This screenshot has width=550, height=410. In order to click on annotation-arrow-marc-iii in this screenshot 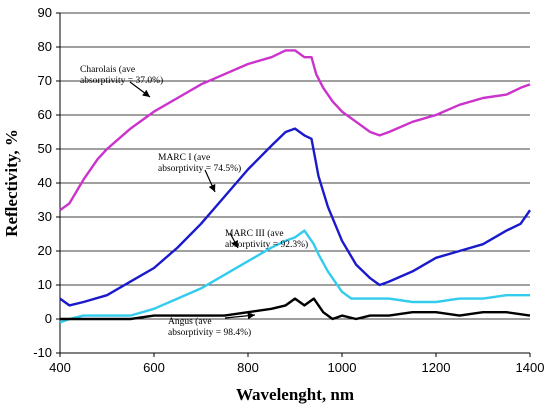, I will do `click(234, 240)`.